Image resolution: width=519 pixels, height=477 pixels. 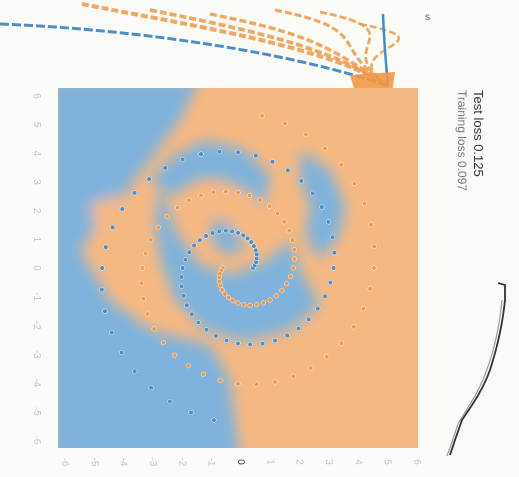 What do you see at coordinates (328, 462) in the screenshot?
I see `x-tick-label: 3` at bounding box center [328, 462].